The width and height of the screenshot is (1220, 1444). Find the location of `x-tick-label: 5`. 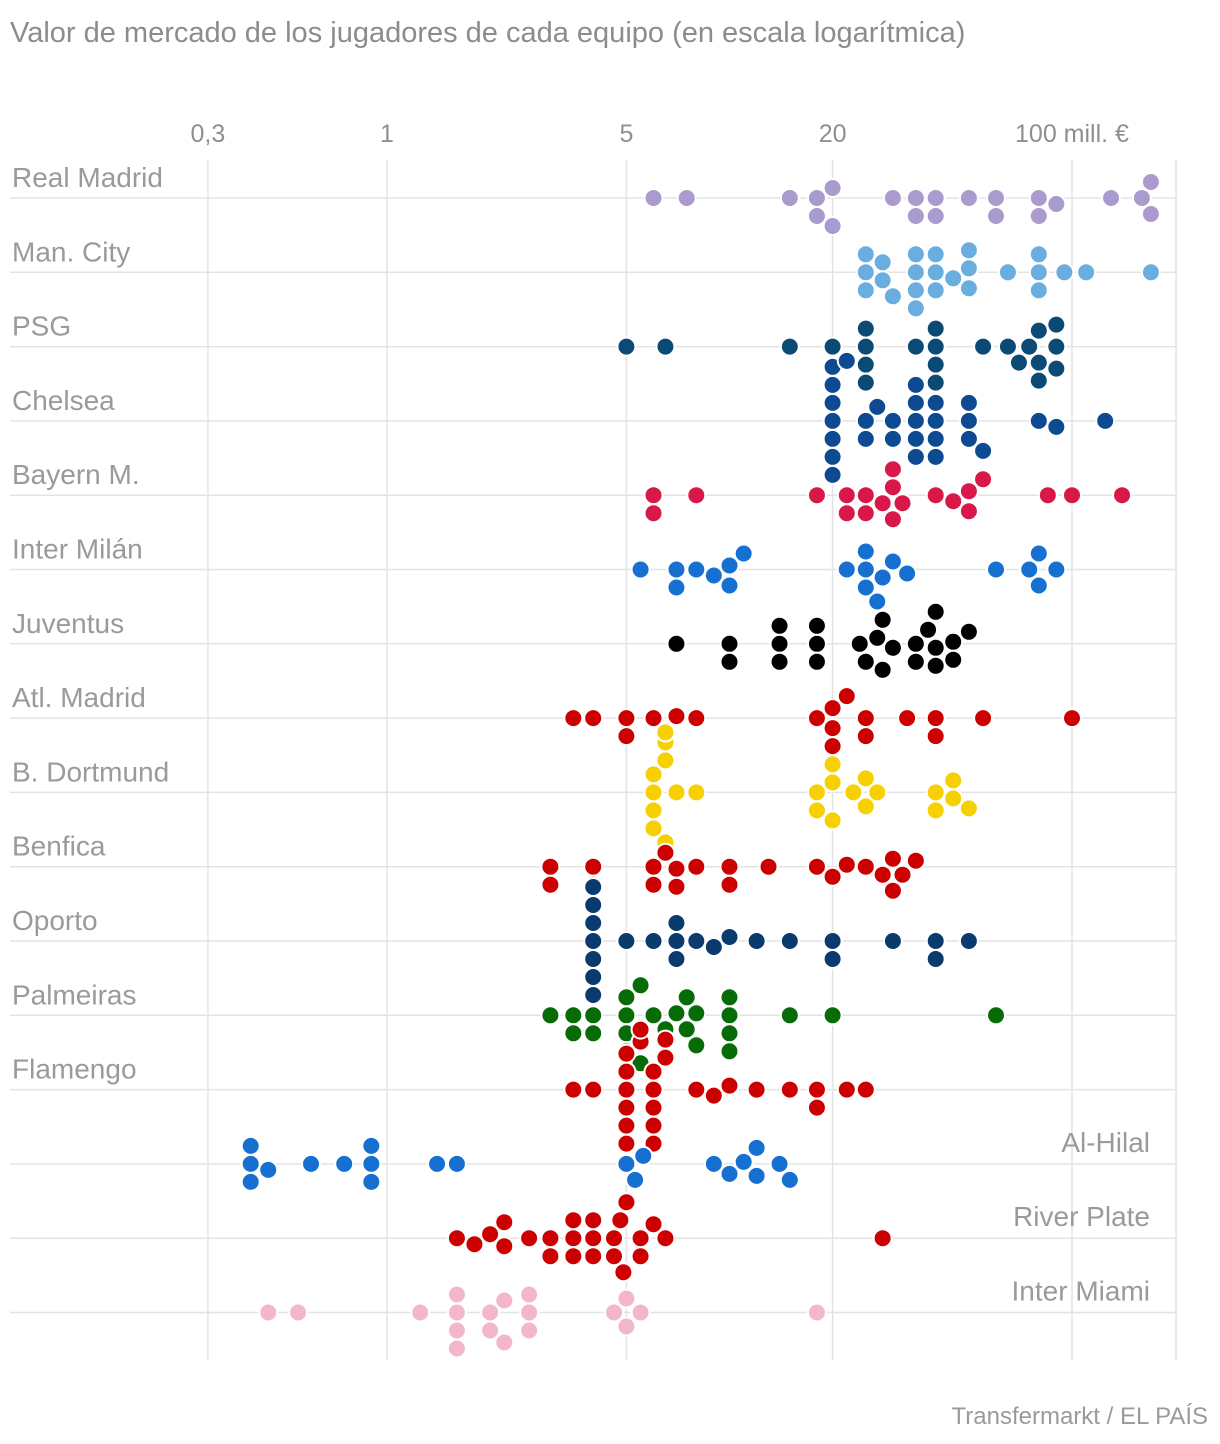

x-tick-label: 5 is located at coordinates (626, 134).